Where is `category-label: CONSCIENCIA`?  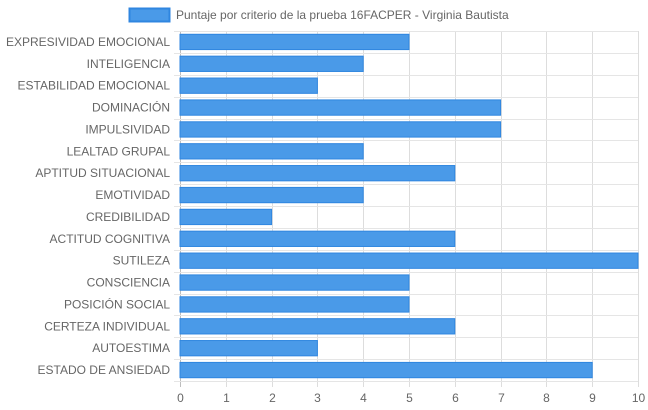 category-label: CONSCIENCIA is located at coordinates (128, 283).